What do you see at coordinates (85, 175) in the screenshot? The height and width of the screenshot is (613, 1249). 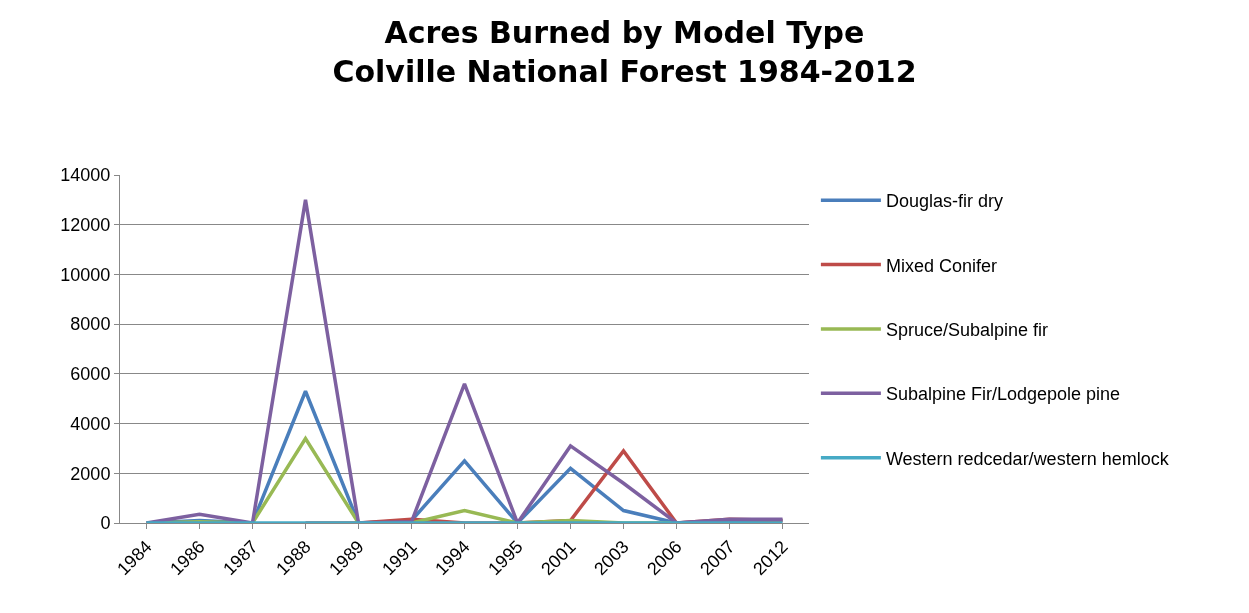 I see `y-tick-label: 14000` at bounding box center [85, 175].